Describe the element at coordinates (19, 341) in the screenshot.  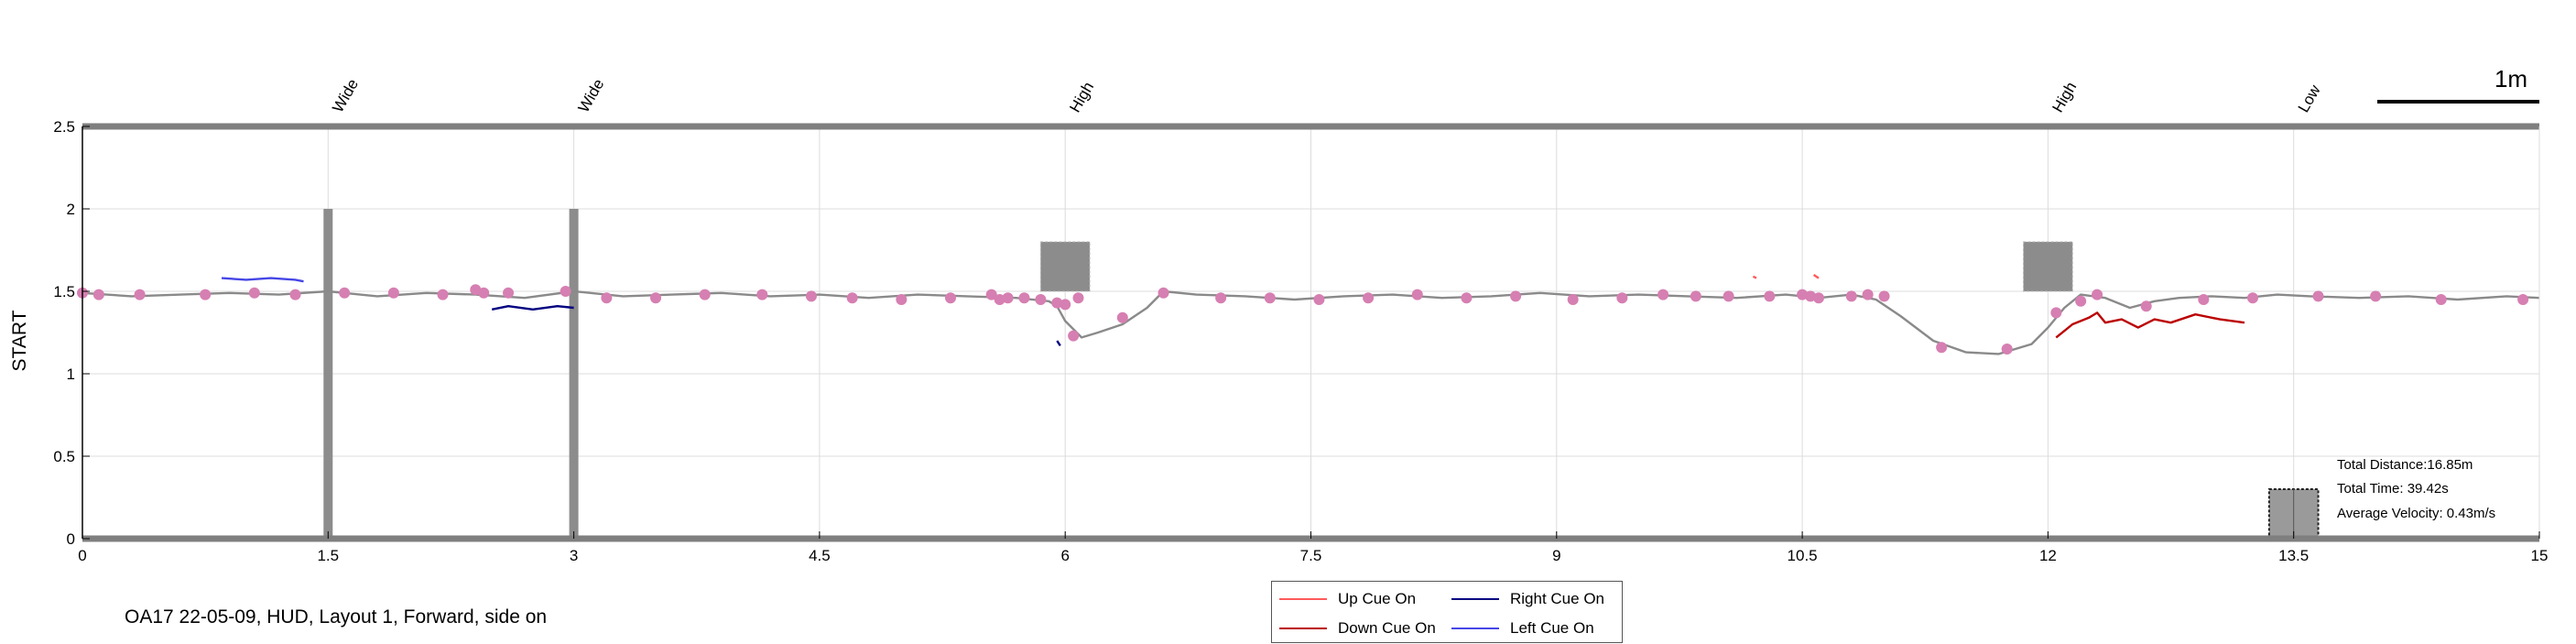
I see `y-axis-label: START` at that location.